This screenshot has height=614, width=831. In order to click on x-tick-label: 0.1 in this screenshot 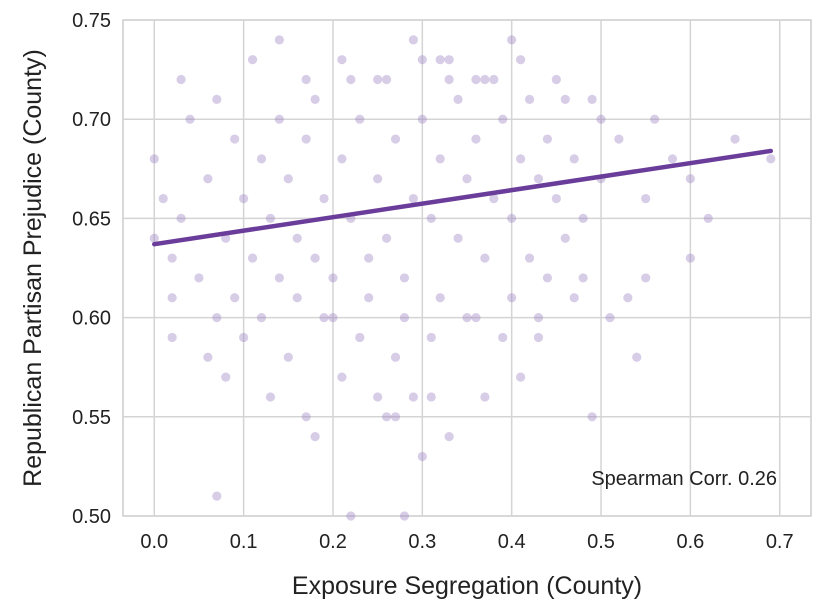, I will do `click(244, 542)`.